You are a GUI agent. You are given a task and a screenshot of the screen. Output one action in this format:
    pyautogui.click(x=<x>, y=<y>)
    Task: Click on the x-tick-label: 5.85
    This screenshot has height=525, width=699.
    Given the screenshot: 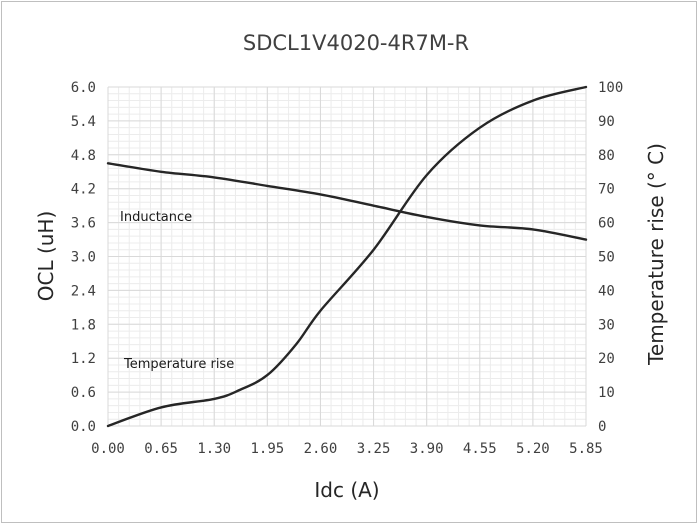 What is the action you would take?
    pyautogui.click(x=586, y=449)
    